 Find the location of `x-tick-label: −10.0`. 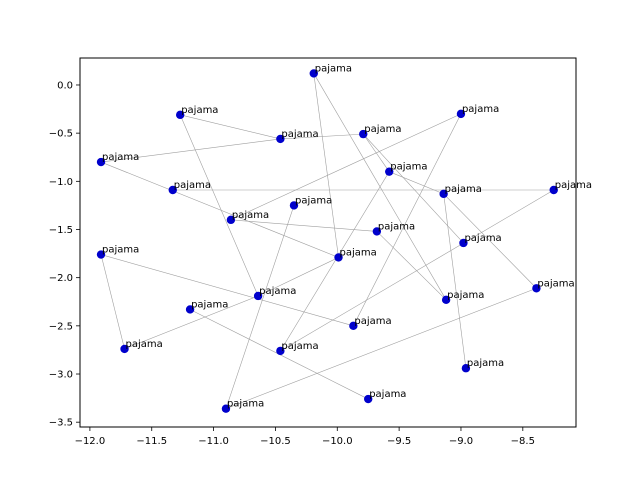

x-tick-label: −10.0 is located at coordinates (337, 441).